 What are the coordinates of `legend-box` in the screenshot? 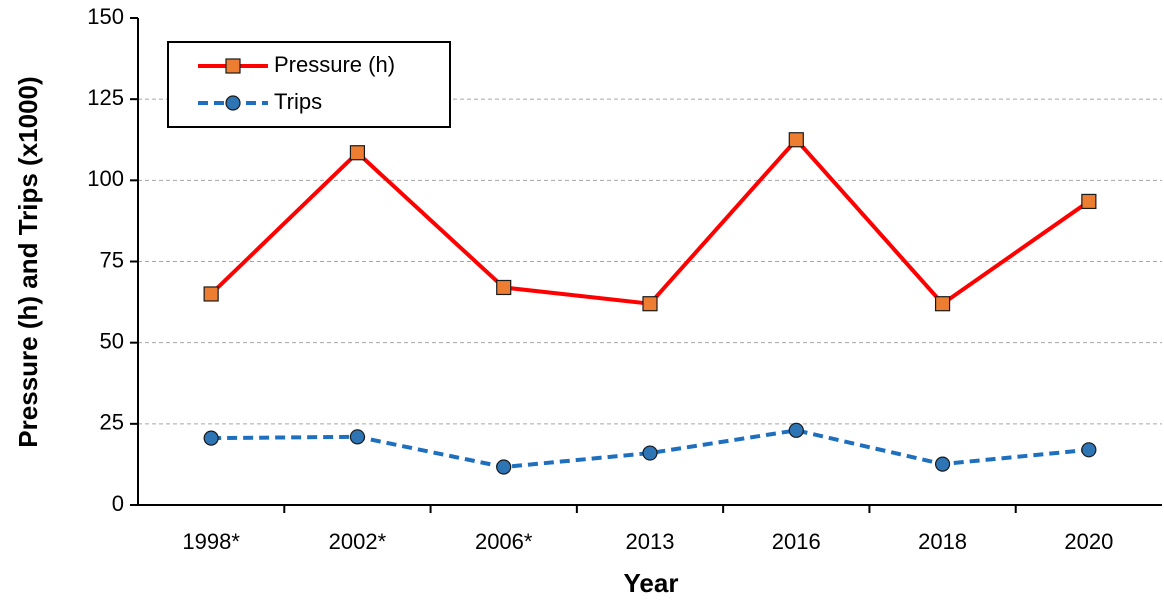 It's located at (309, 84).